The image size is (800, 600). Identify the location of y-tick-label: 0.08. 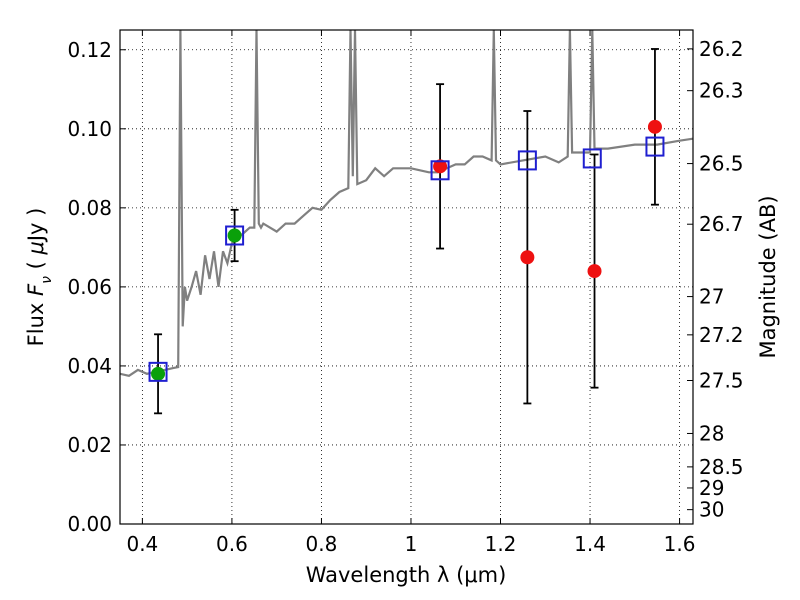
(89, 208).